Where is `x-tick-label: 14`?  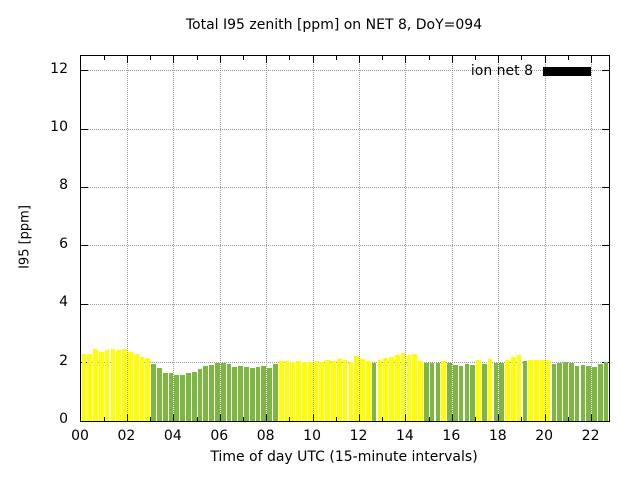 x-tick-label: 14 is located at coordinates (405, 436).